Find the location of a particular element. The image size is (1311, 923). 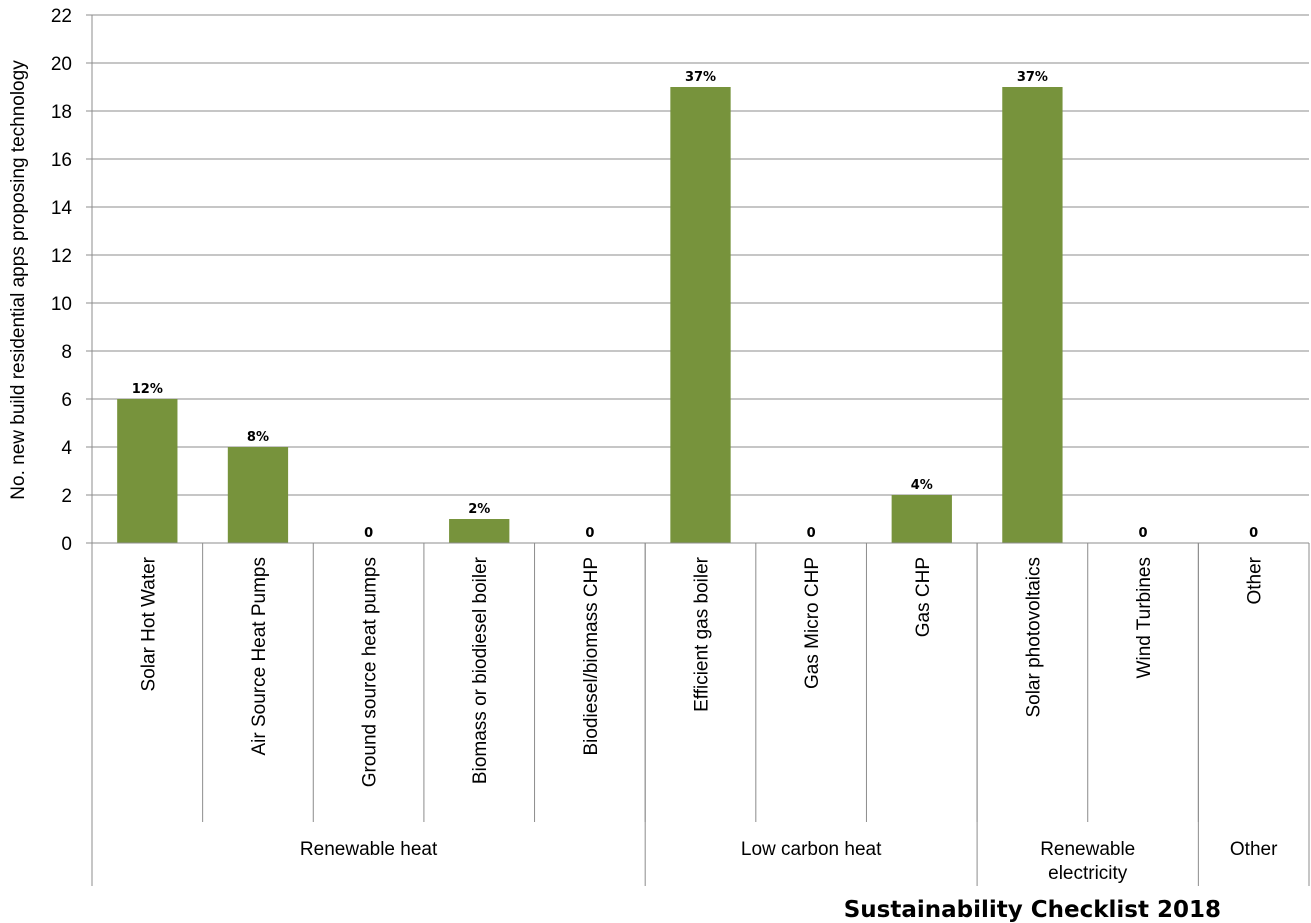

category-label: Solar photovoltaics is located at coordinates (1033, 637).